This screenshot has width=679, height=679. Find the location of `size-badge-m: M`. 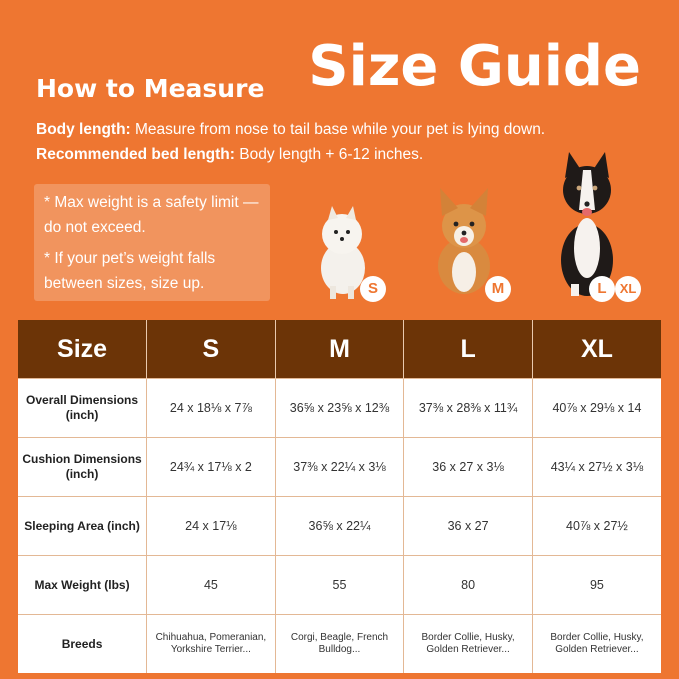

size-badge-m: M is located at coordinates (498, 289).